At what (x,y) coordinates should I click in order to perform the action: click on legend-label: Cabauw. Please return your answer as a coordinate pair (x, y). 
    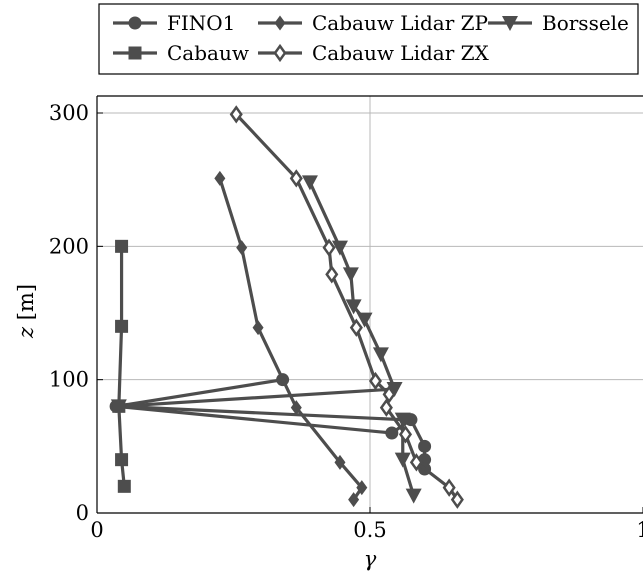
    Looking at the image, I should click on (208, 53).